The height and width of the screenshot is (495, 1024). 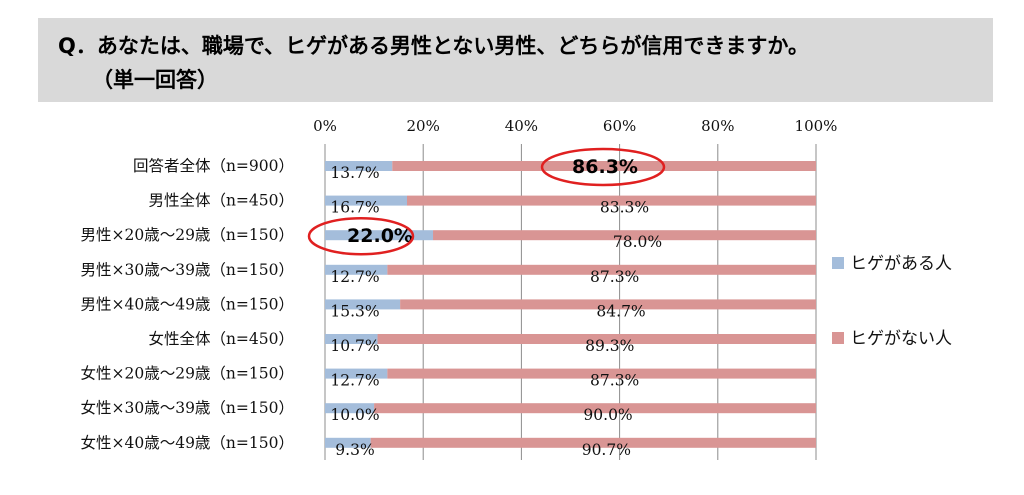 What do you see at coordinates (213, 166) in the screenshot?
I see `category-label: 回答者全体（n=900）` at bounding box center [213, 166].